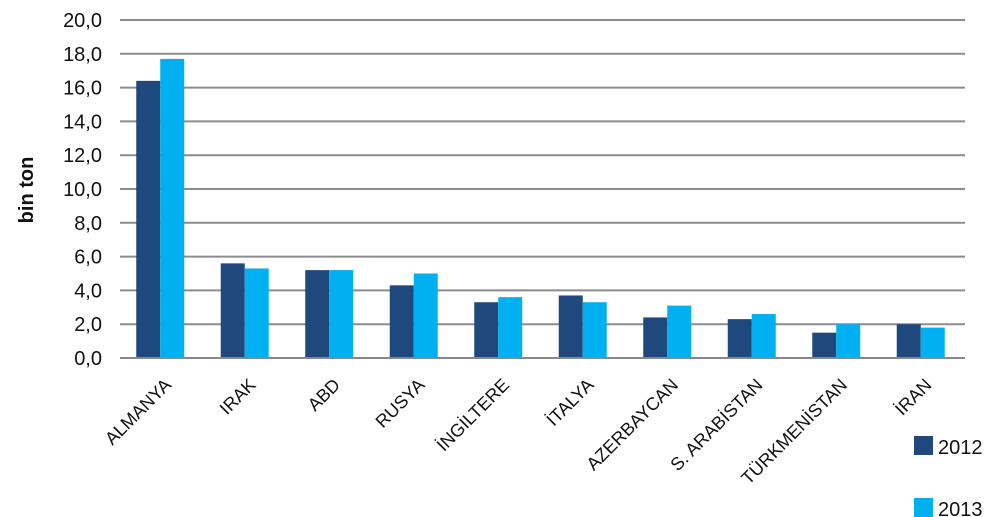  What do you see at coordinates (27, 190) in the screenshot?
I see `y-axis-label: bin ton` at bounding box center [27, 190].